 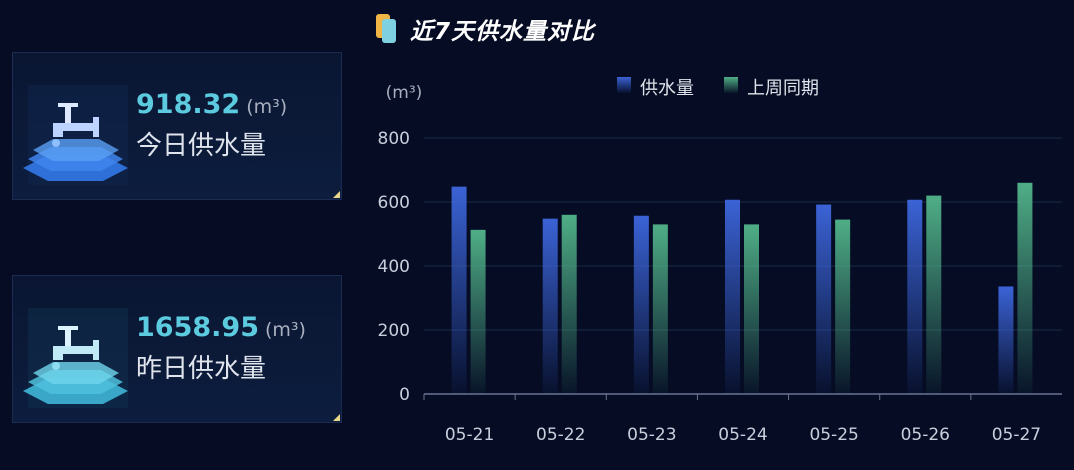 What do you see at coordinates (394, 267) in the screenshot?
I see `y-tick-label: 400` at bounding box center [394, 267].